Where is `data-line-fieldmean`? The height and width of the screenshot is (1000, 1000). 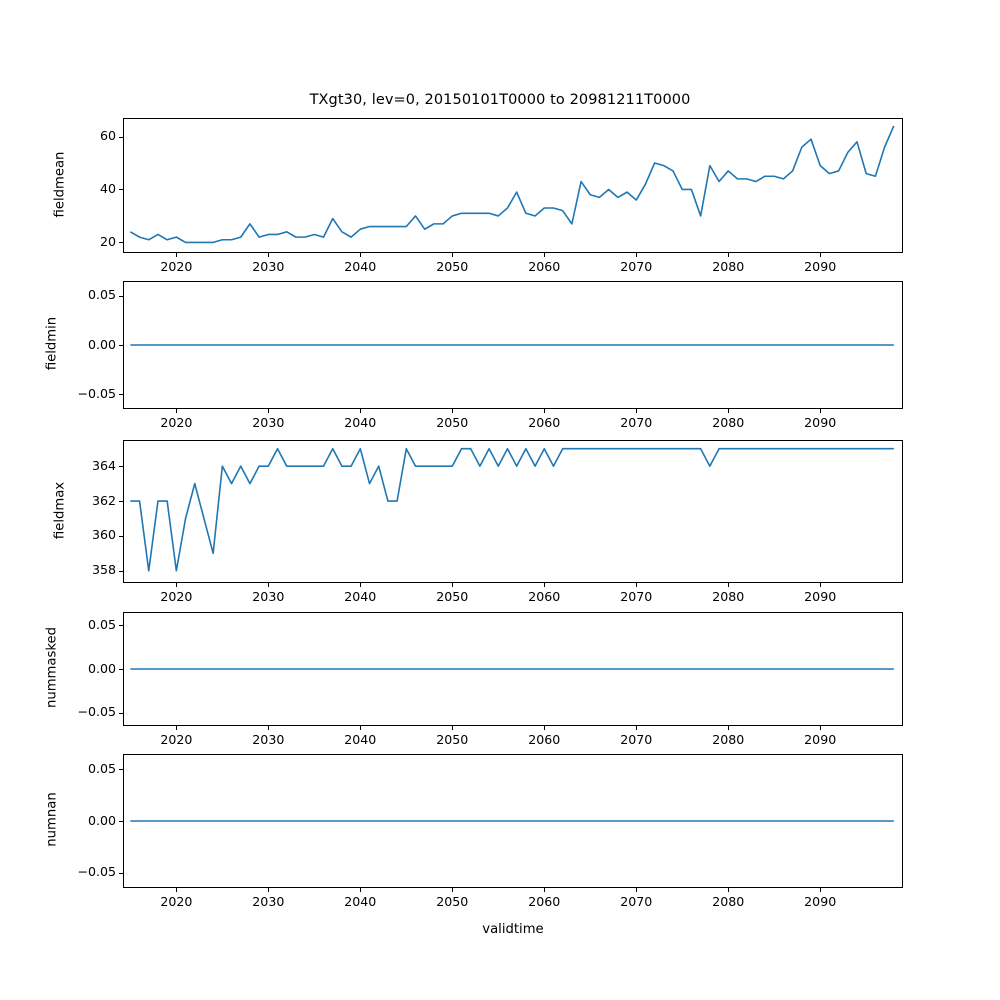 data-line-fieldmean is located at coordinates (512, 184).